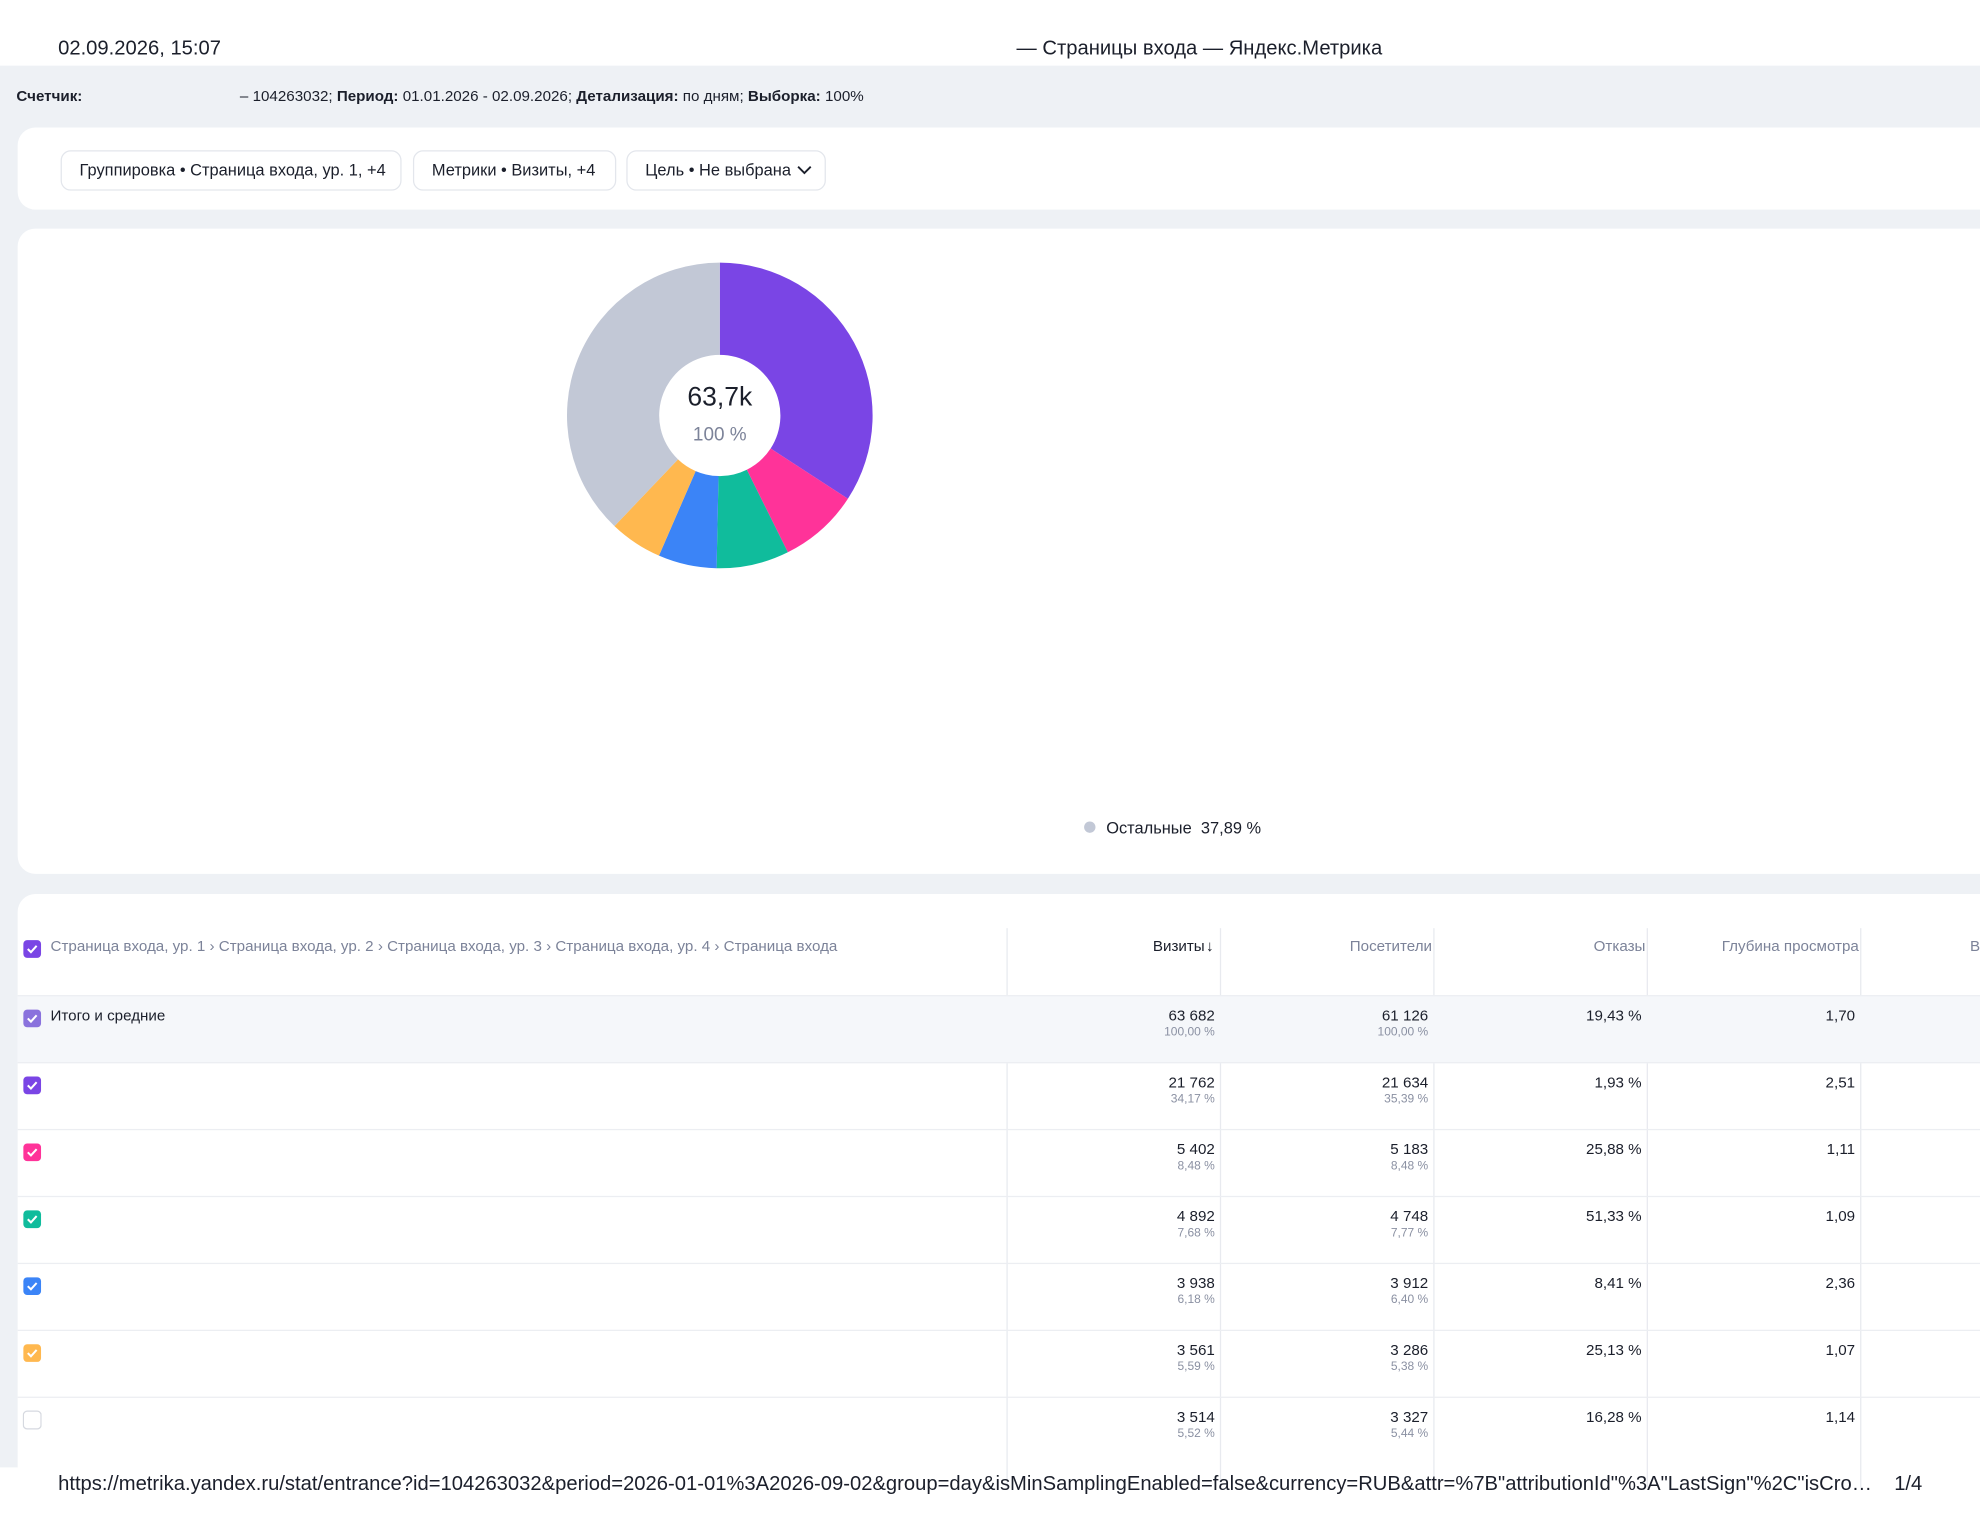  What do you see at coordinates (1409, 1350) in the screenshot?
I see `visitors: 3 286` at bounding box center [1409, 1350].